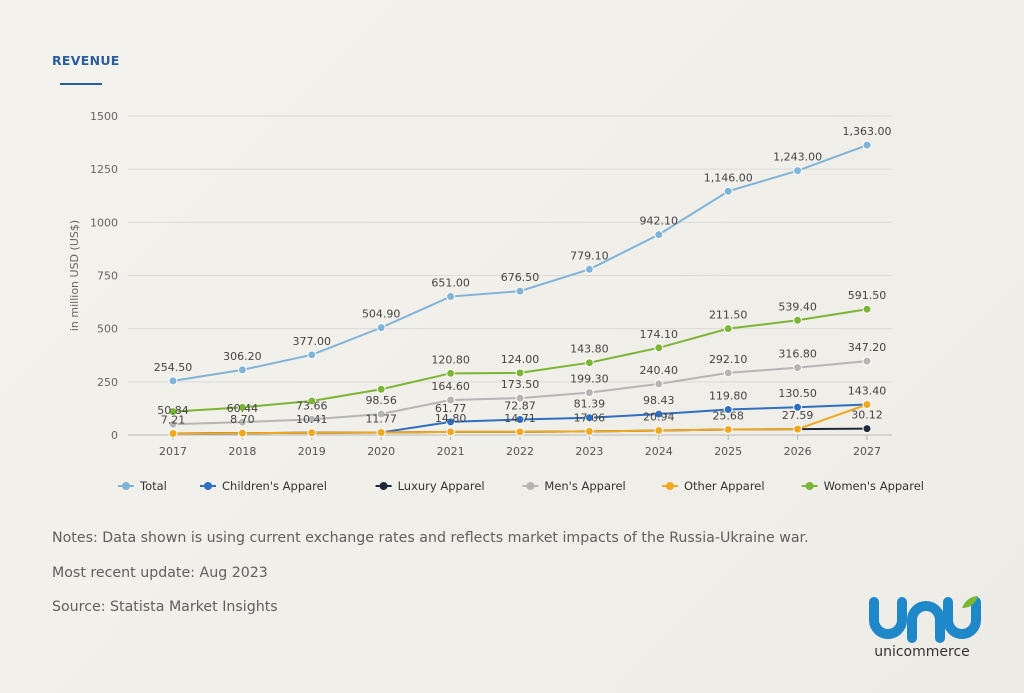  What do you see at coordinates (441, 486) in the screenshot?
I see `legend-label: Luxury Apparel` at bounding box center [441, 486].